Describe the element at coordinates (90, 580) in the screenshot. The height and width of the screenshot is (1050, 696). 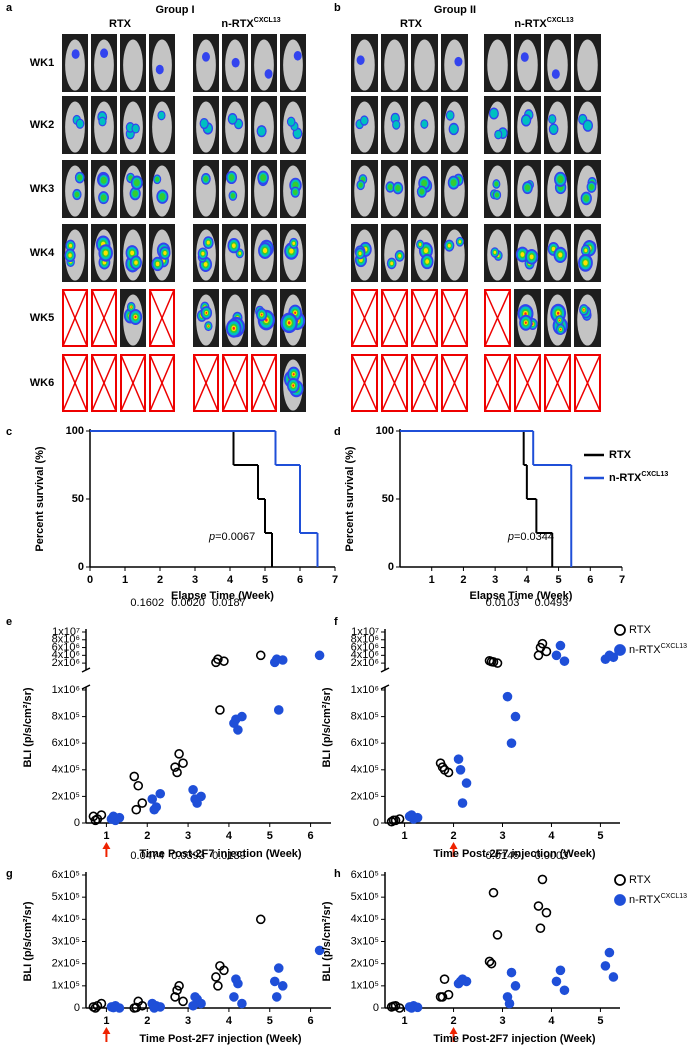
I see `x-tick-label: 0` at that location.